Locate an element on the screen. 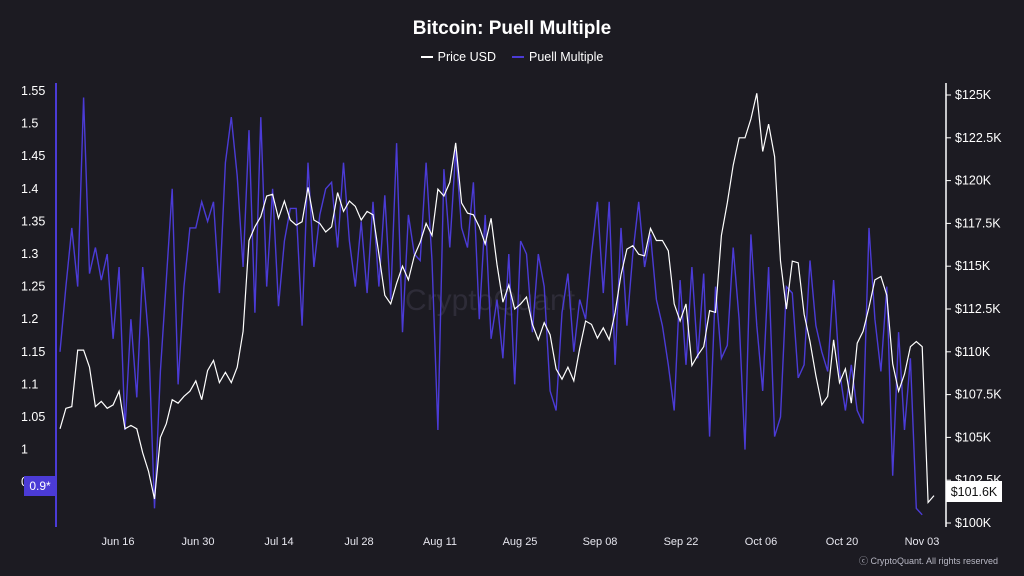 The image size is (1024, 576). x-tick-label: Oct 06 is located at coordinates (761, 542).